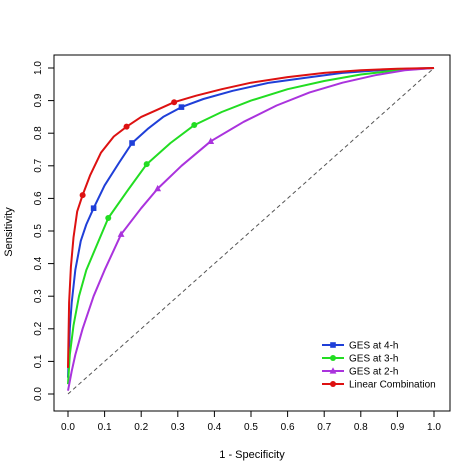  What do you see at coordinates (38, 100) in the screenshot?
I see `y-tick-label: 0.9` at bounding box center [38, 100].